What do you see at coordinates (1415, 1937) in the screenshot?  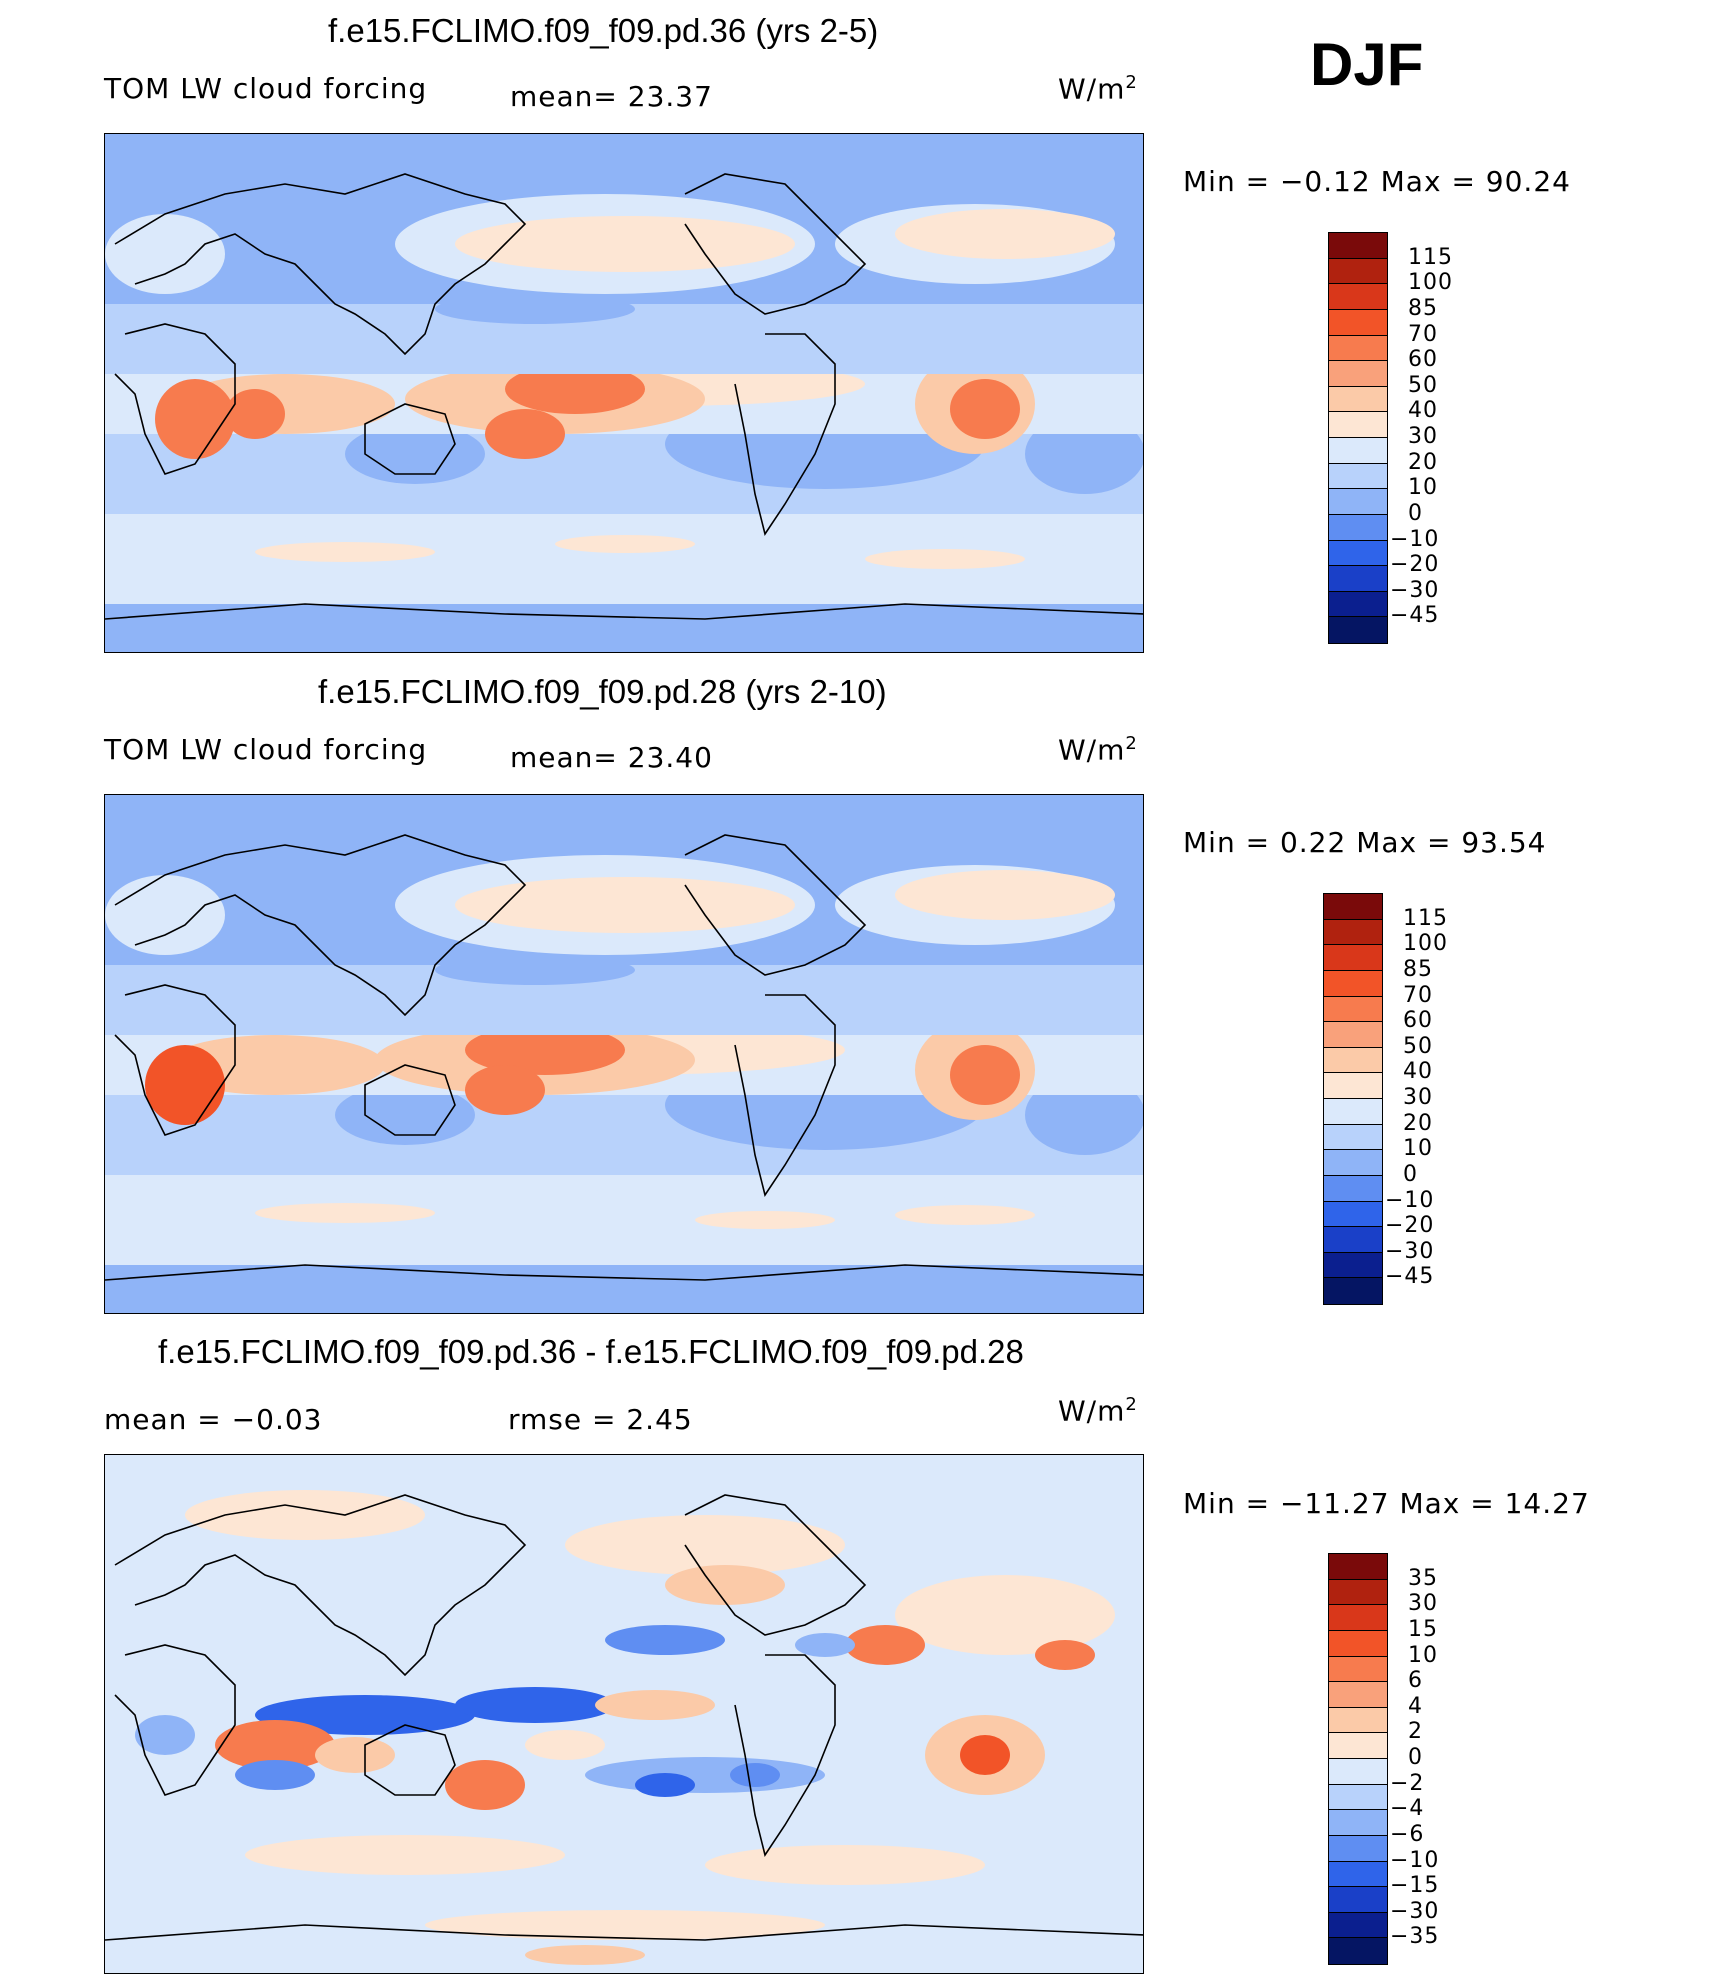 I see `colorbar-tick-label: −35` at bounding box center [1415, 1937].